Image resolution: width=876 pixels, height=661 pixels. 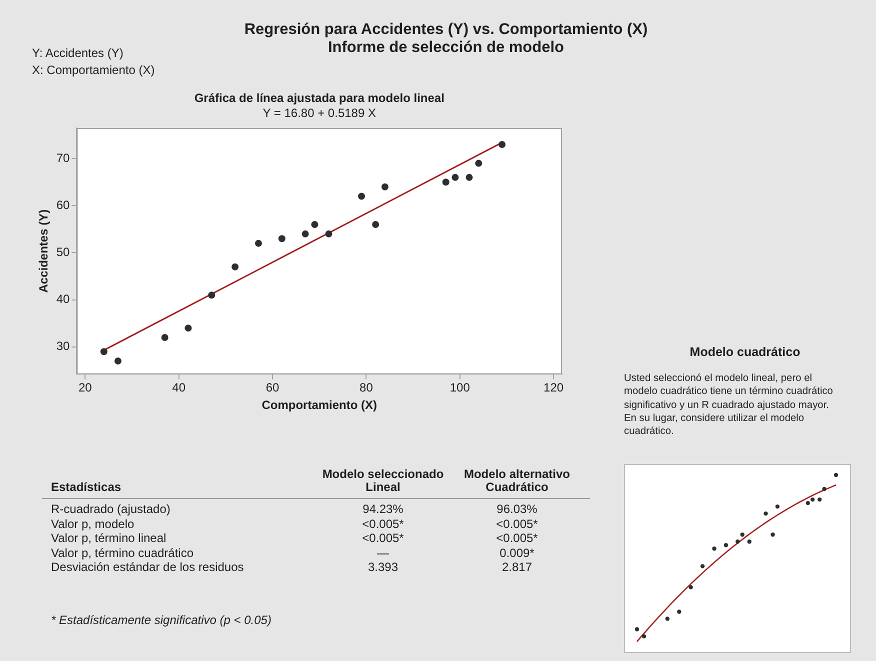 What do you see at coordinates (63, 299) in the screenshot?
I see `y-tick-label: 40` at bounding box center [63, 299].